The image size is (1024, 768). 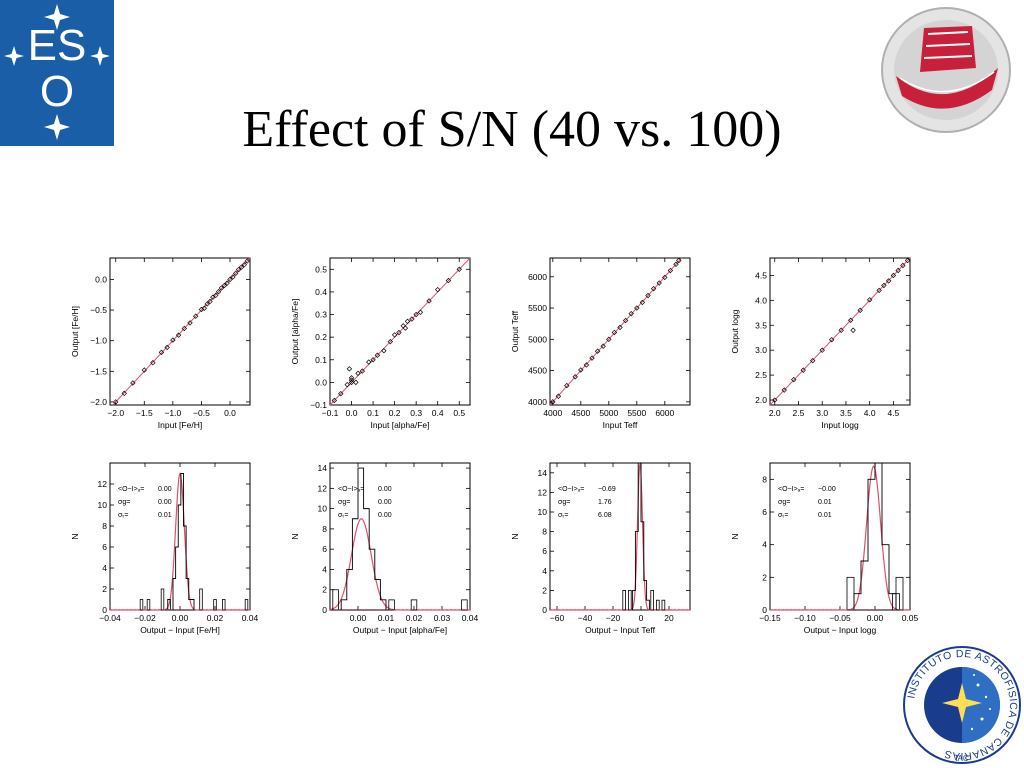 What do you see at coordinates (840, 618) in the screenshot?
I see `x-tick-label: −0.05` at bounding box center [840, 618].